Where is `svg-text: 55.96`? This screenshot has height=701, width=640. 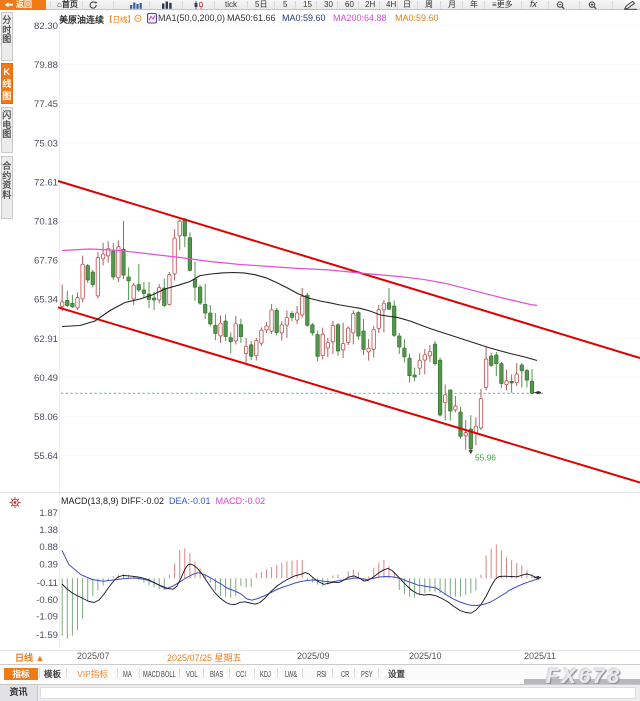 svg-text: 55.96 is located at coordinates (485, 458).